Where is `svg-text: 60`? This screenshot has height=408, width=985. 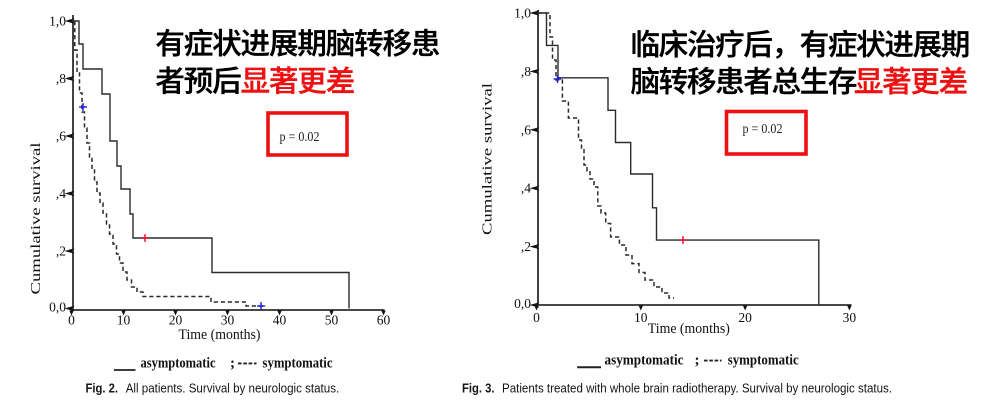
svg-text: 60 is located at coordinates (384, 320).